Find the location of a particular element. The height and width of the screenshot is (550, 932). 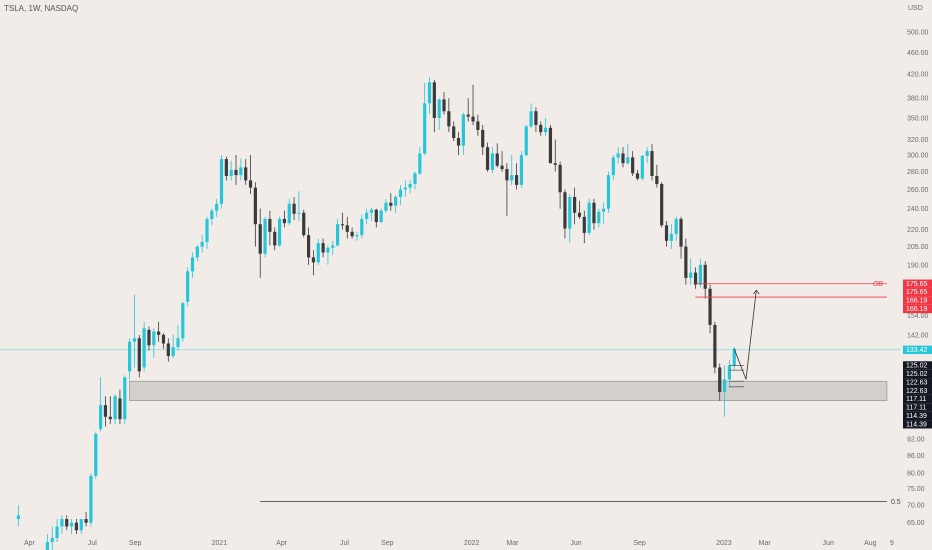

price-tag-text: 166.19 is located at coordinates (917, 309).